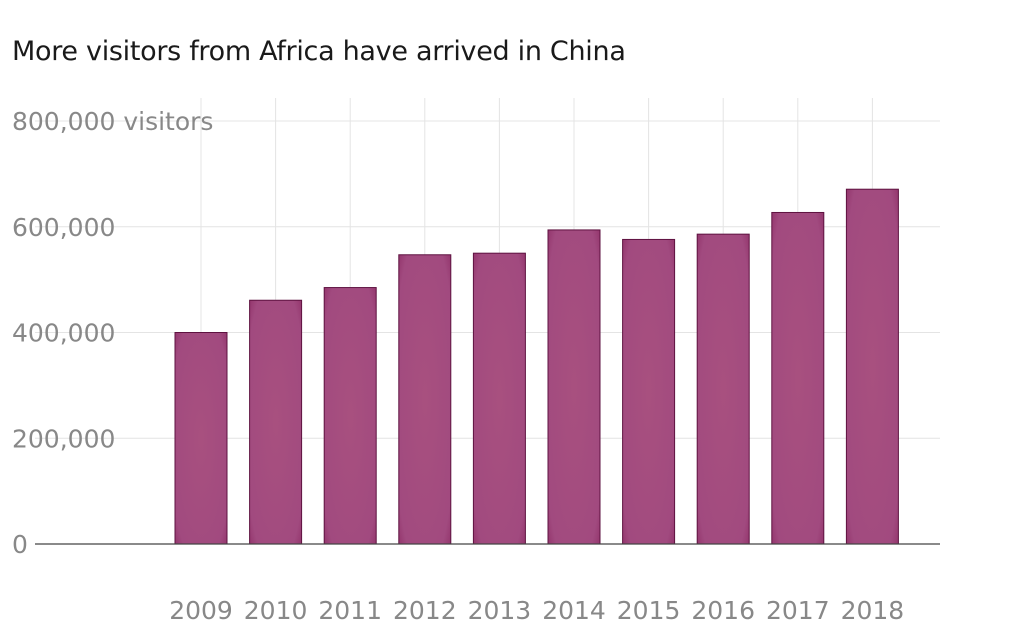 This screenshot has width=1024, height=627. I want to click on x-tick-label: 2018, so click(873, 610).